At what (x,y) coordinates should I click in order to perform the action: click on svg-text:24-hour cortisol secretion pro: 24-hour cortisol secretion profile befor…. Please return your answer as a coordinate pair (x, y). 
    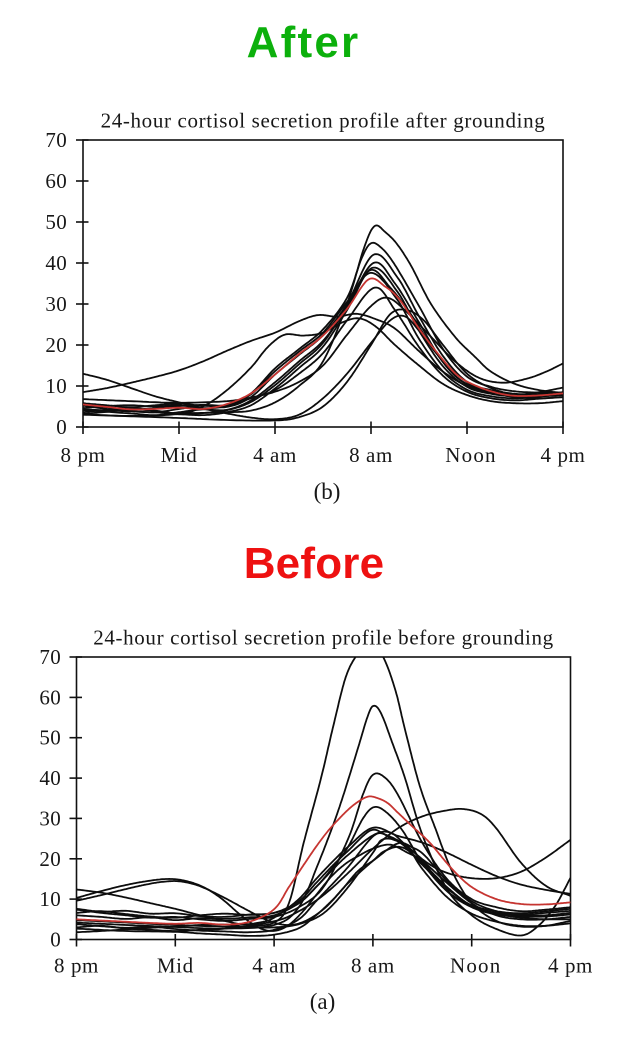
    Looking at the image, I should click on (323, 638).